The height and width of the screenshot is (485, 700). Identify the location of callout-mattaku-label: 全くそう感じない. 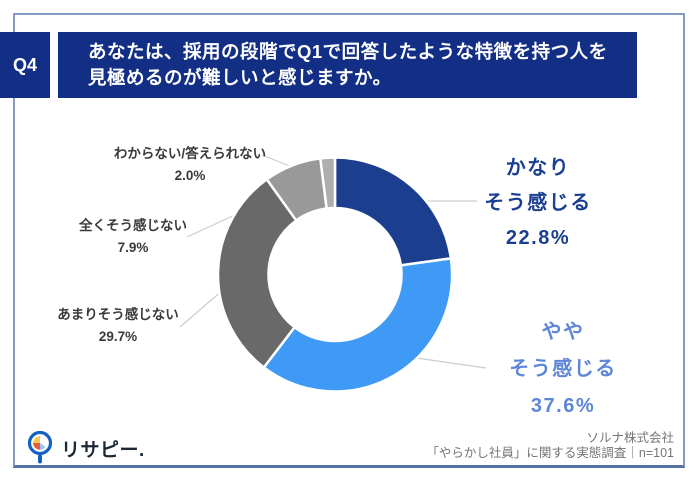
(133, 225).